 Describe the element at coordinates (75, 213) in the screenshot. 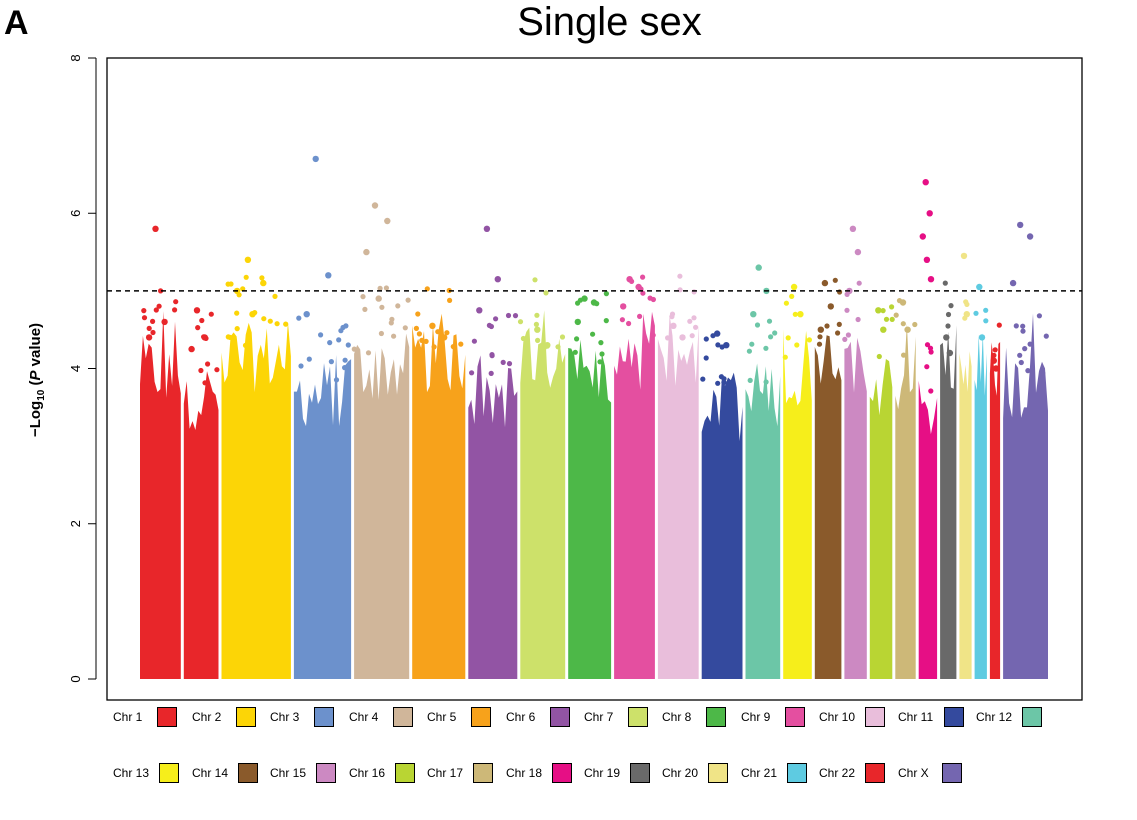

I see `y-tick-label: 6` at that location.